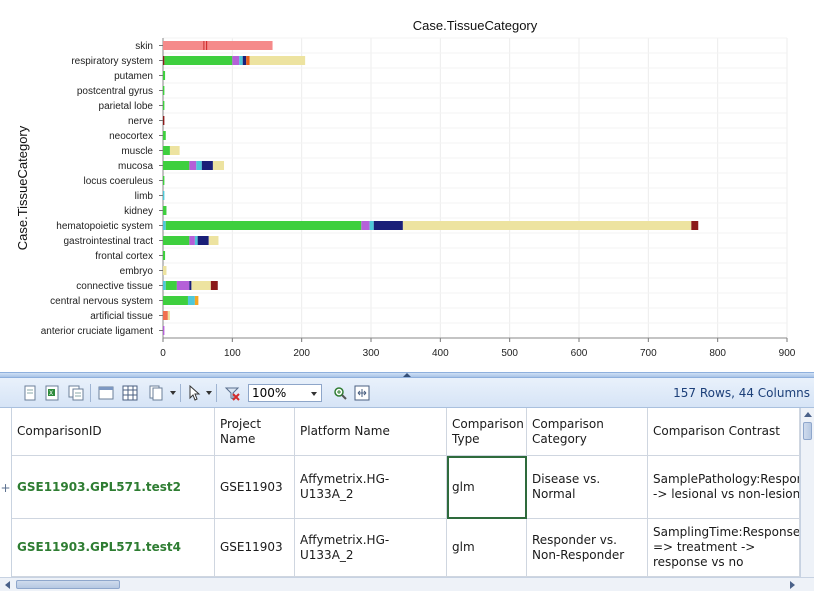 The width and height of the screenshot is (814, 591). Describe the element at coordinates (30, 393) in the screenshot. I see `new-document-icon` at that location.